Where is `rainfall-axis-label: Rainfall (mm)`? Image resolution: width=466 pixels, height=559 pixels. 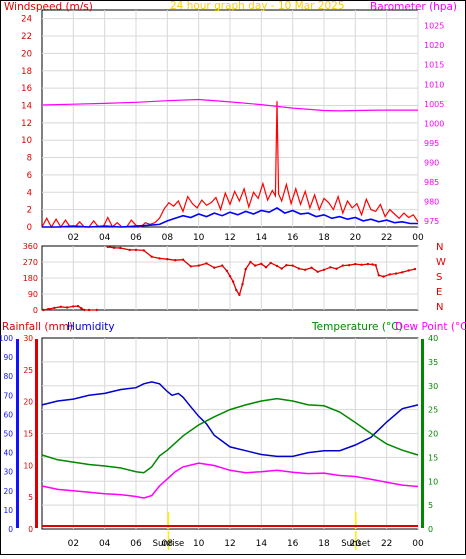
rainfall-axis-label: Rainfall (mm) is located at coordinates (37, 327).